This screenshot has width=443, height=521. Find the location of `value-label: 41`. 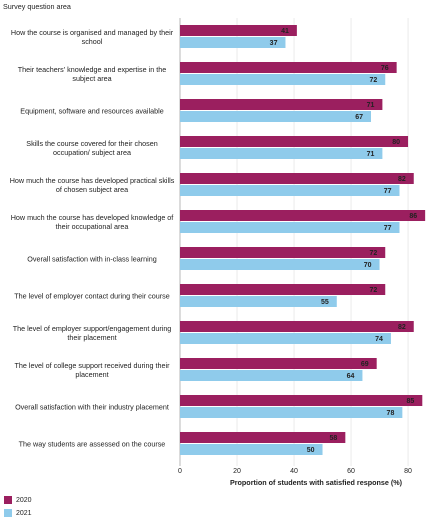

value-label: 41 is located at coordinates (285, 31).